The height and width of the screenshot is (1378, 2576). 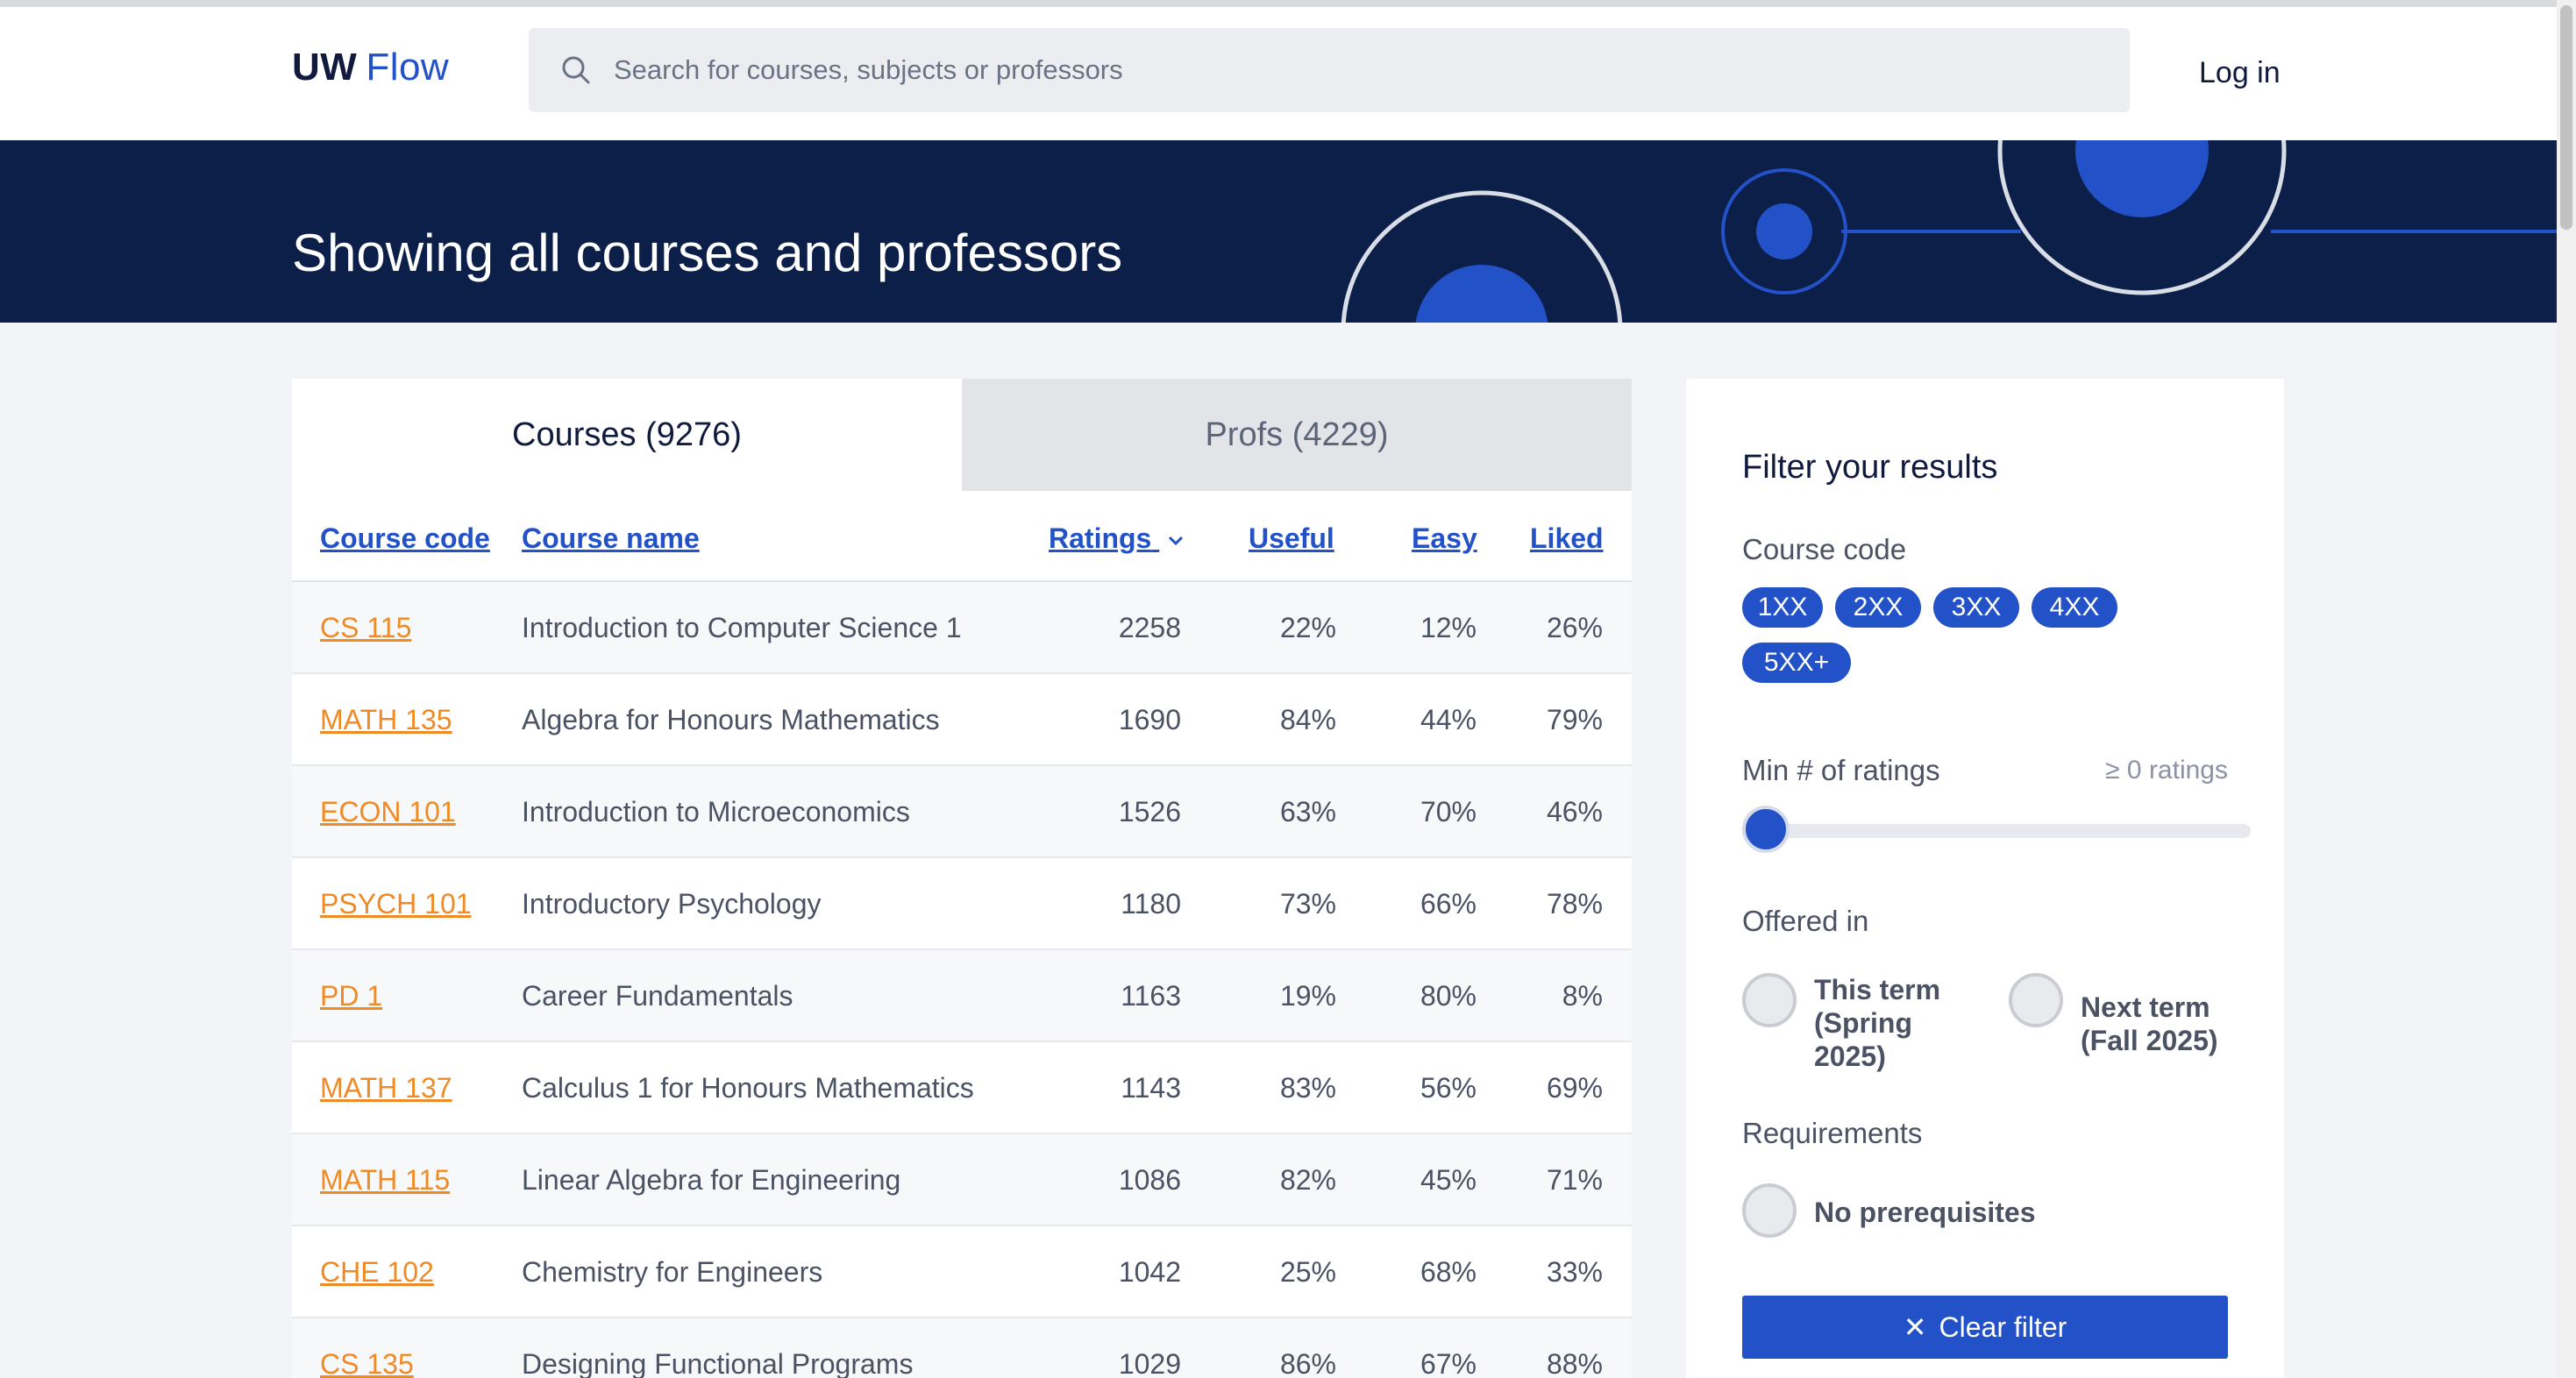 What do you see at coordinates (1574, 1180) in the screenshot?
I see `liked-percent: 71%` at bounding box center [1574, 1180].